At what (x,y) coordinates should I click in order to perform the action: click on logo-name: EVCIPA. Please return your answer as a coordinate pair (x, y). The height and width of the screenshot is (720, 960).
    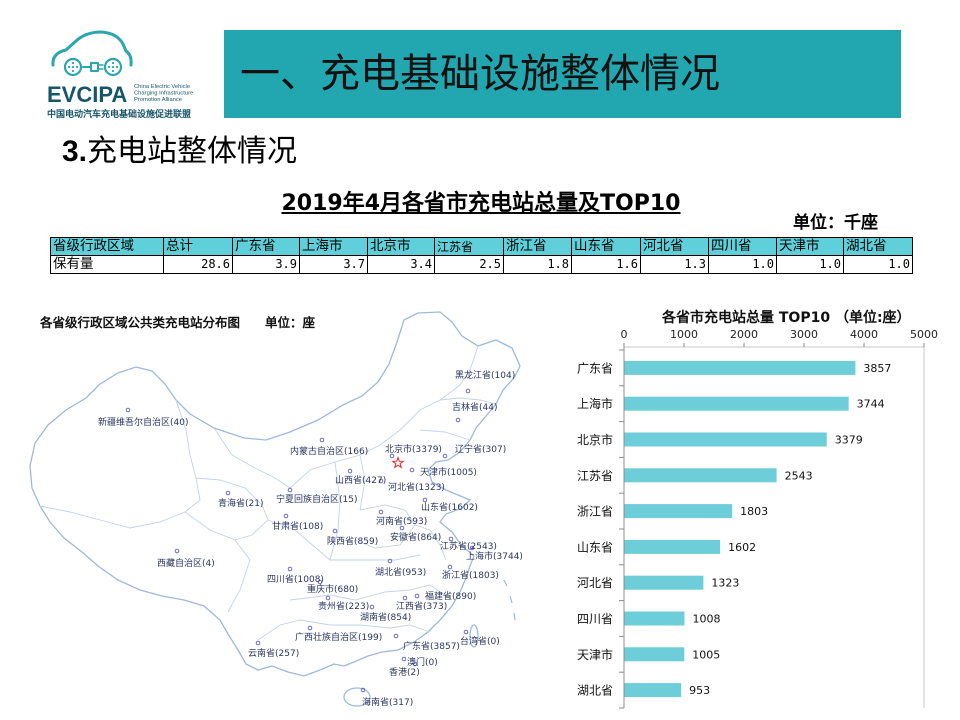
    Looking at the image, I should click on (87, 94).